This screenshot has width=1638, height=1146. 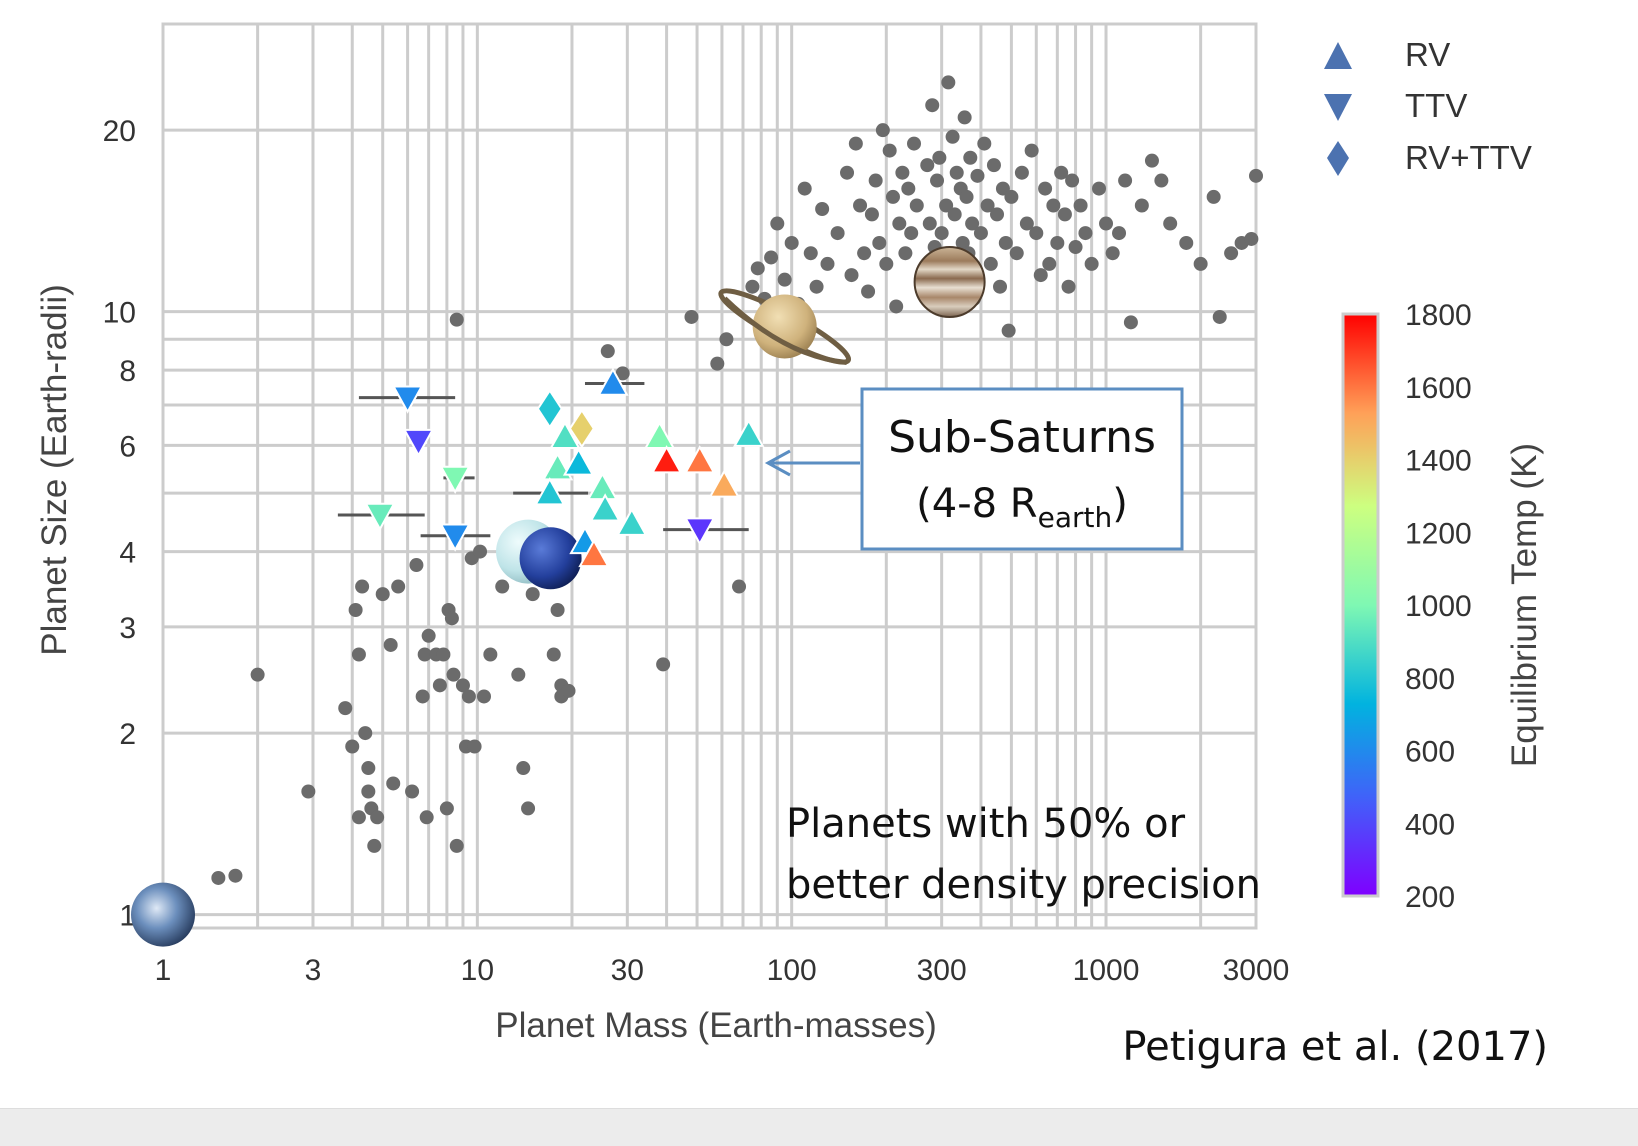 What do you see at coordinates (1338, 107) in the screenshot?
I see `legend-ttv-marker` at bounding box center [1338, 107].